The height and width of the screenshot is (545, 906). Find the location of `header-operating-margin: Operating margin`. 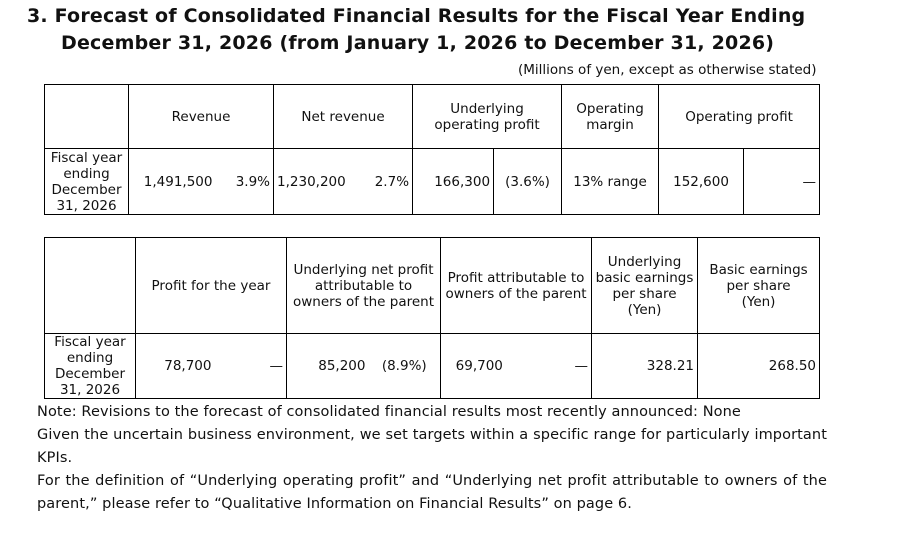

header-operating-margin: Operating margin is located at coordinates (610, 116).